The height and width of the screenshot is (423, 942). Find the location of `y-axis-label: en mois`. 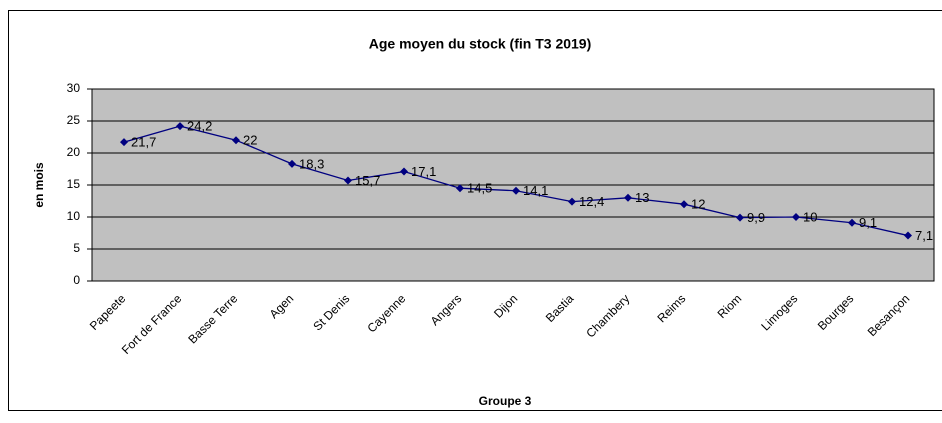

y-axis-label: en mois is located at coordinates (39, 185).